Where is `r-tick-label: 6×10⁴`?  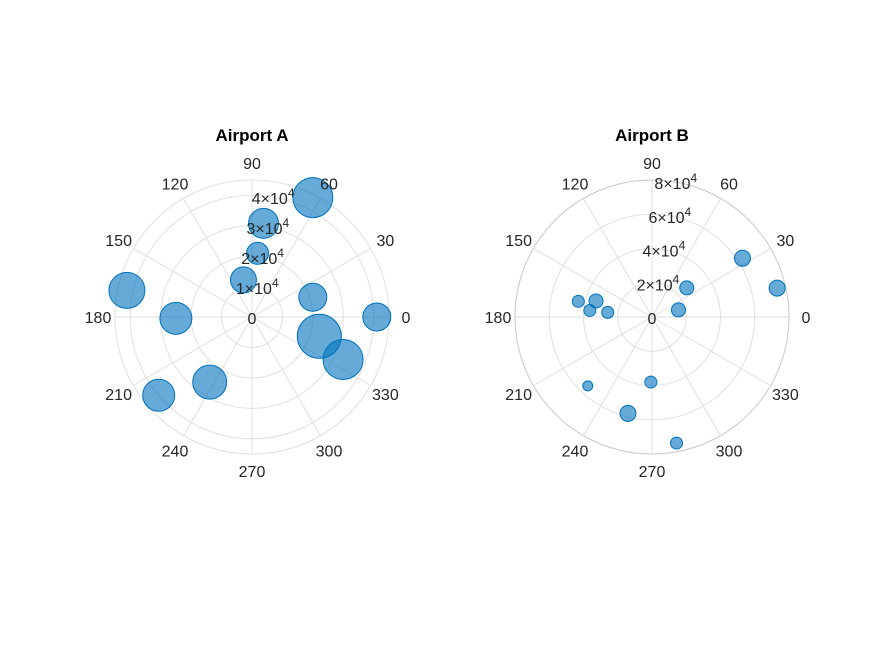
r-tick-label: 6×10⁴ is located at coordinates (669, 216).